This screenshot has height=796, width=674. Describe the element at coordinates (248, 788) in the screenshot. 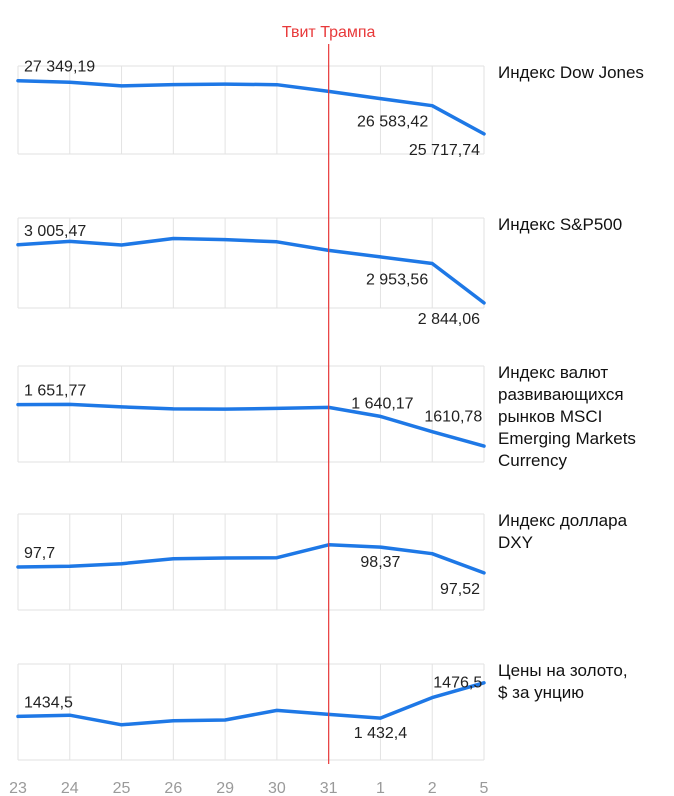

I see `x-axis-ticks: 23 24 25 26 29 30 31 1 2 5` at that location.